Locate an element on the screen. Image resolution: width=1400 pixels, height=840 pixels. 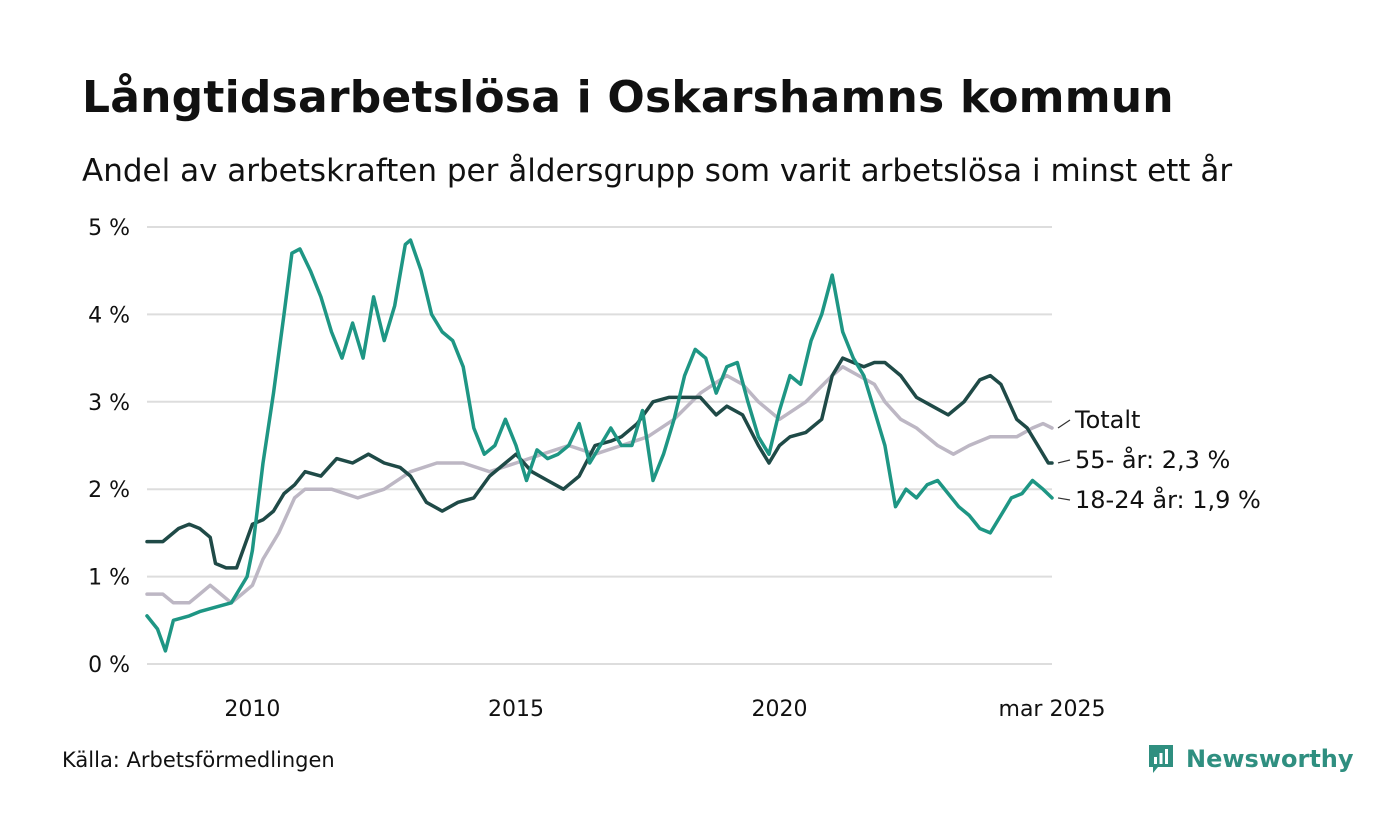
x-tick-label: 2015 is located at coordinates (516, 709).